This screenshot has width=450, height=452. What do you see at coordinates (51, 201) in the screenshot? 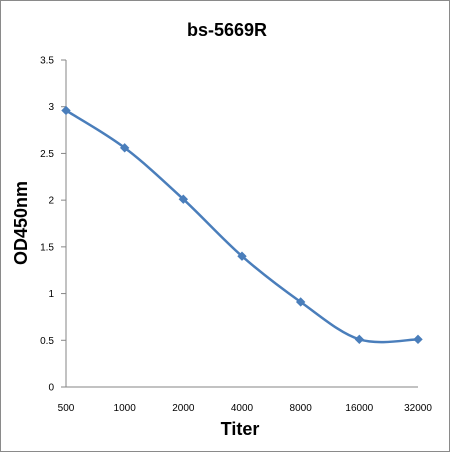
I see `y-tick-label: 2` at bounding box center [51, 201].